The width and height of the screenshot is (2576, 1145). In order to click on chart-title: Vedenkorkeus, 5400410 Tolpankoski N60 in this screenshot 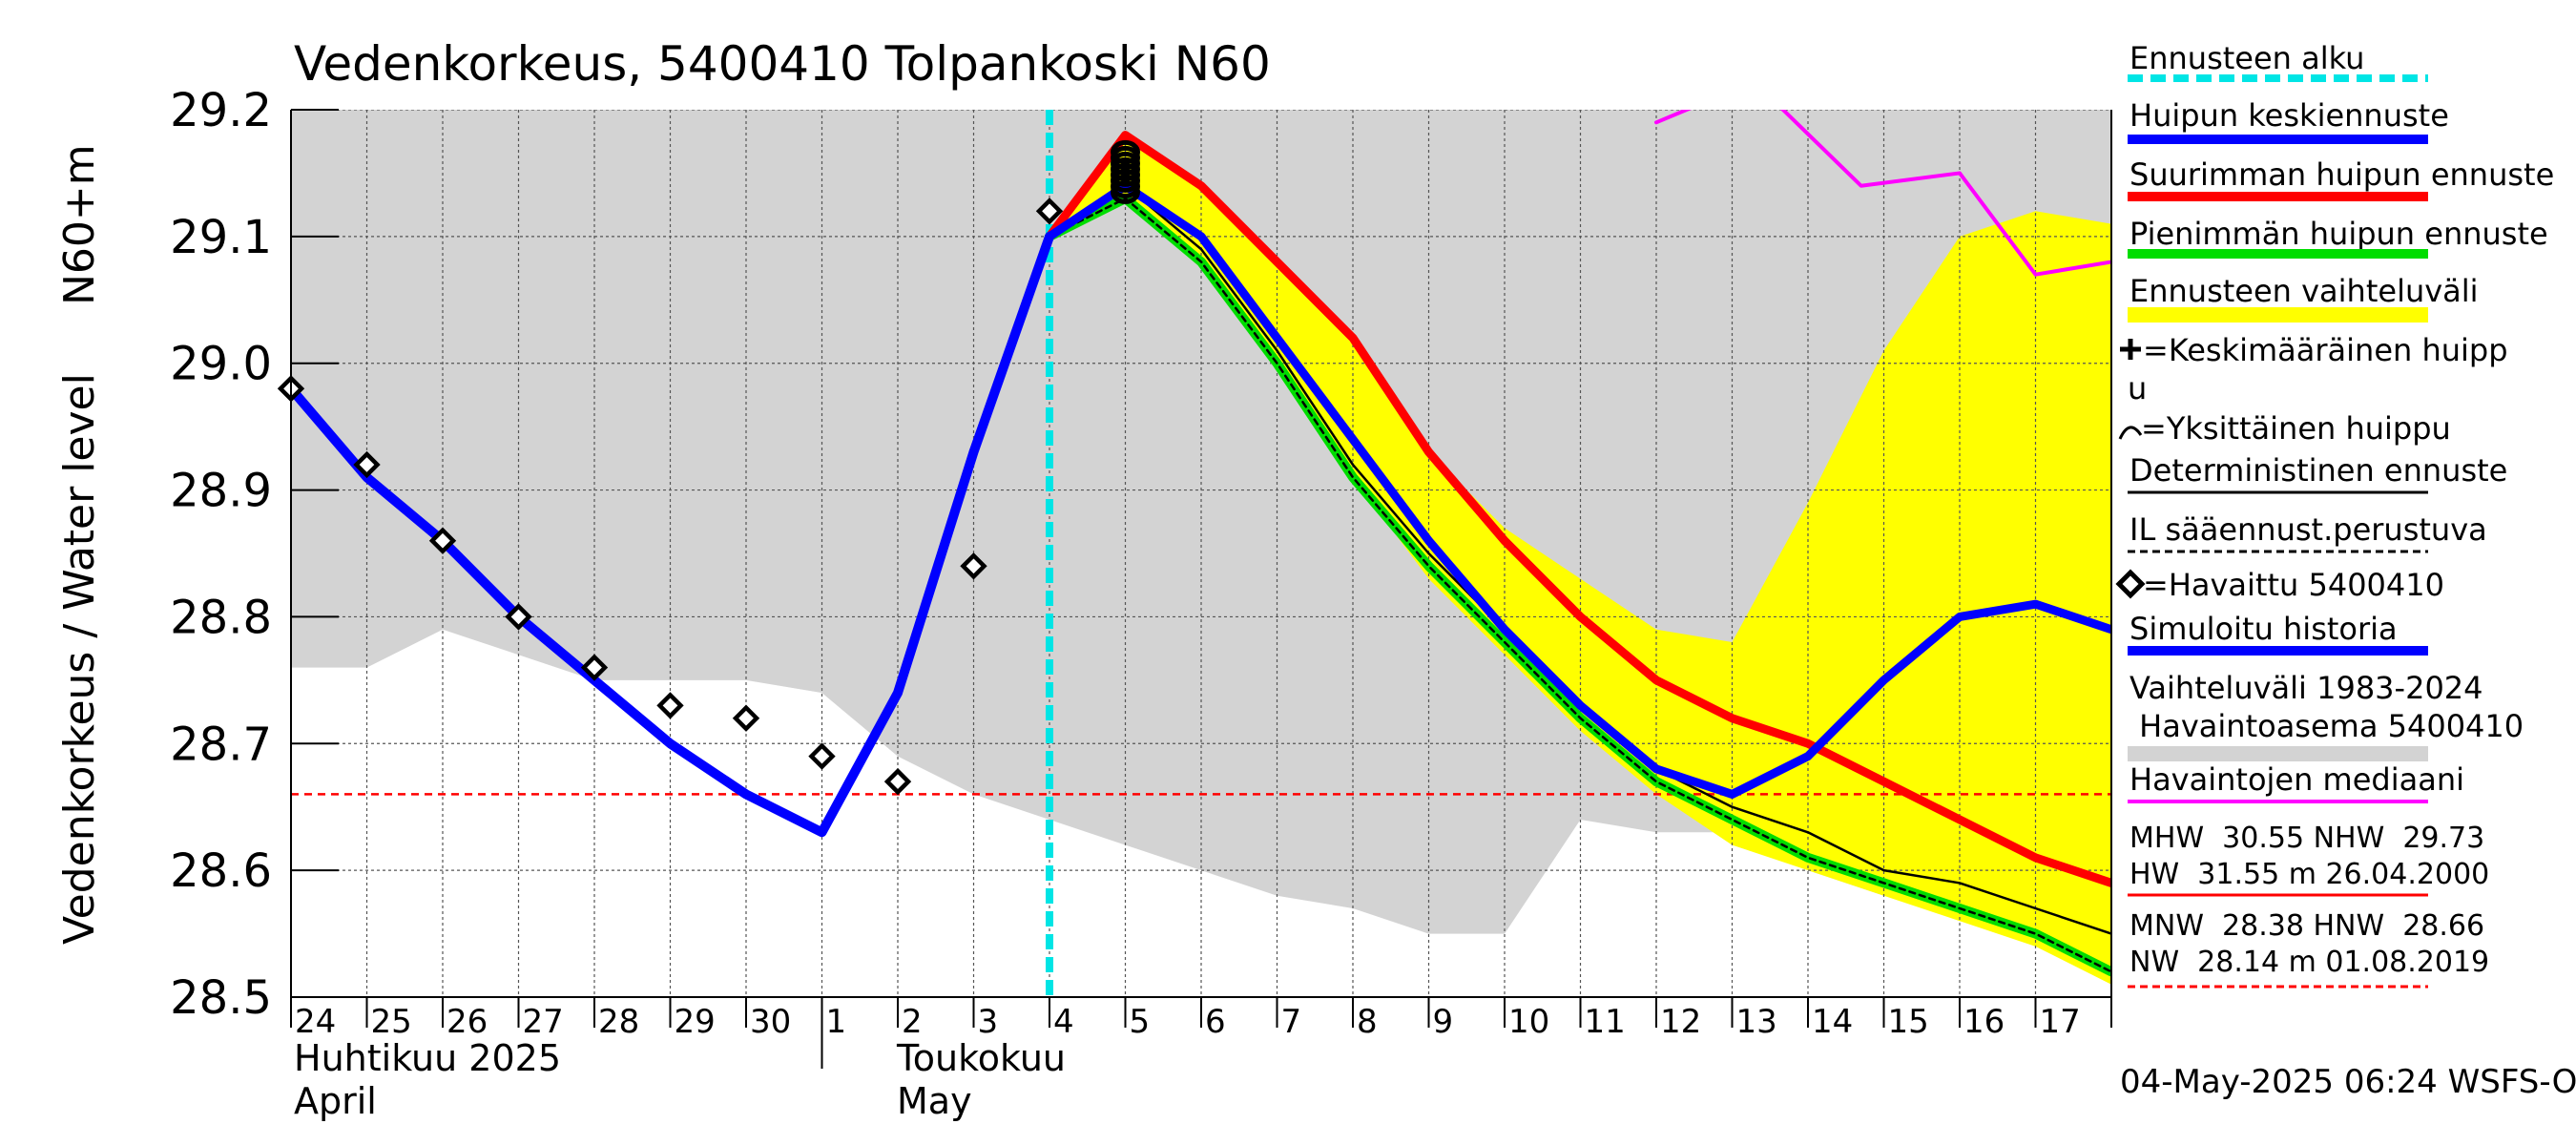, I will do `click(782, 64)`.